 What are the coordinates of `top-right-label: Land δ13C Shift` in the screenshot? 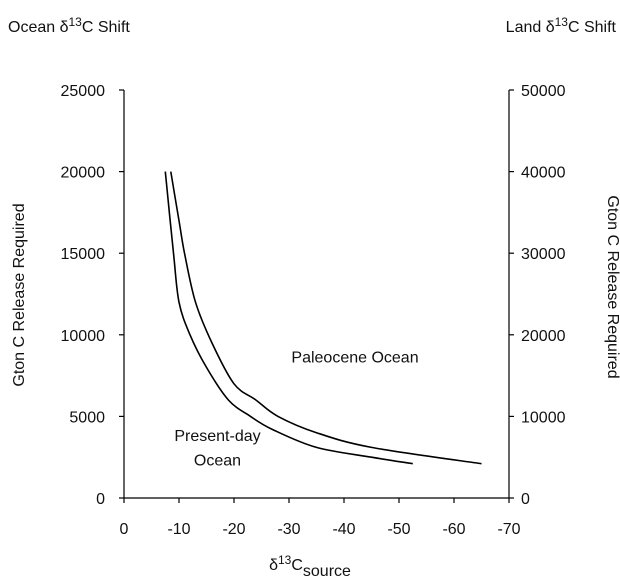 It's located at (561, 25).